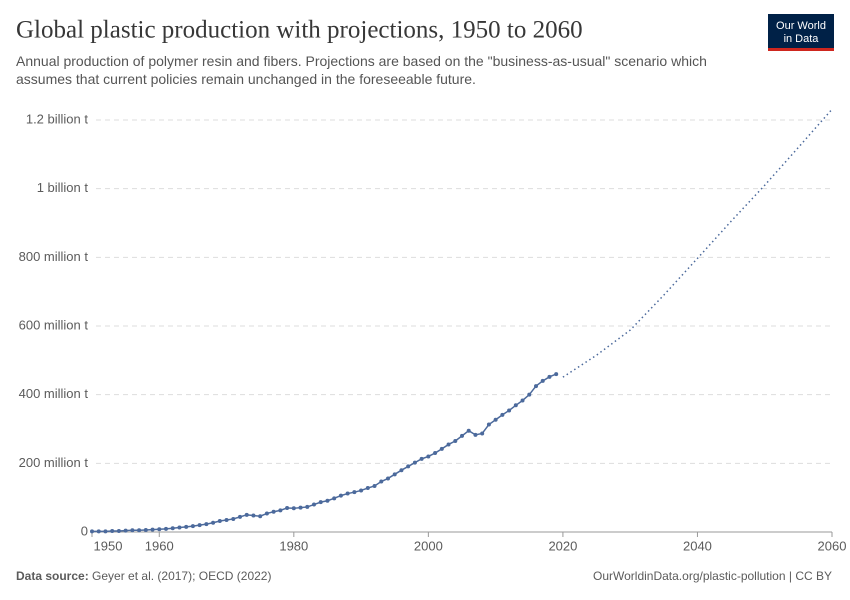 The image size is (850, 600). I want to click on y-tick-label: 200 million t, so click(54, 462).